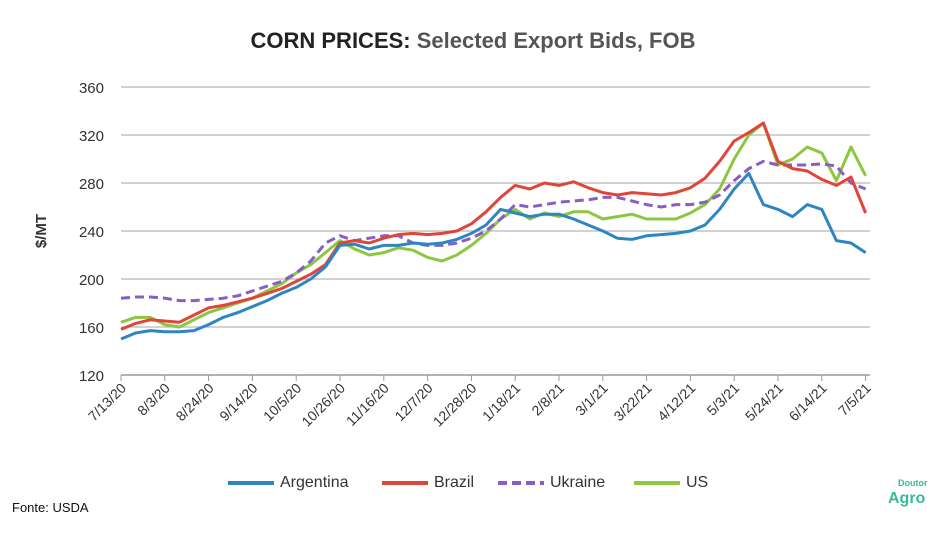  Describe the element at coordinates (91, 88) in the screenshot. I see `y-tick-label: 360` at that location.